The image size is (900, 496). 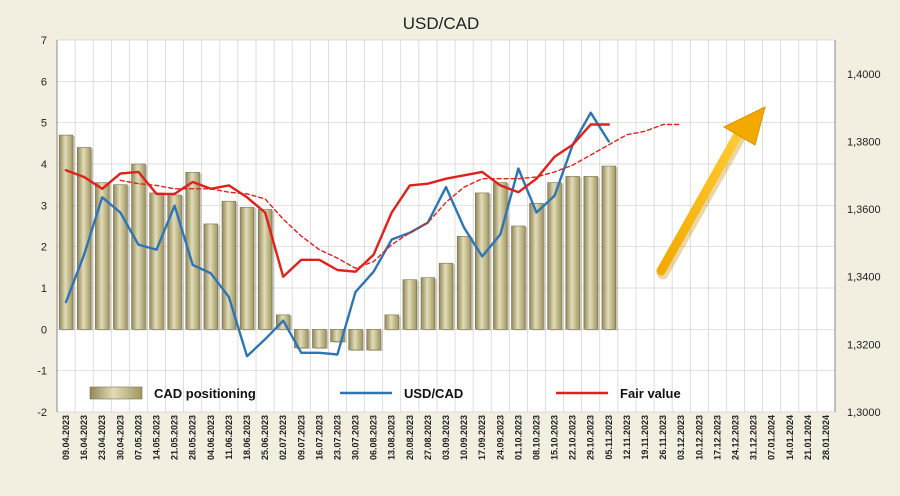 What do you see at coordinates (700, 201) in the screenshot?
I see `arrow-shaft` at bounding box center [700, 201].